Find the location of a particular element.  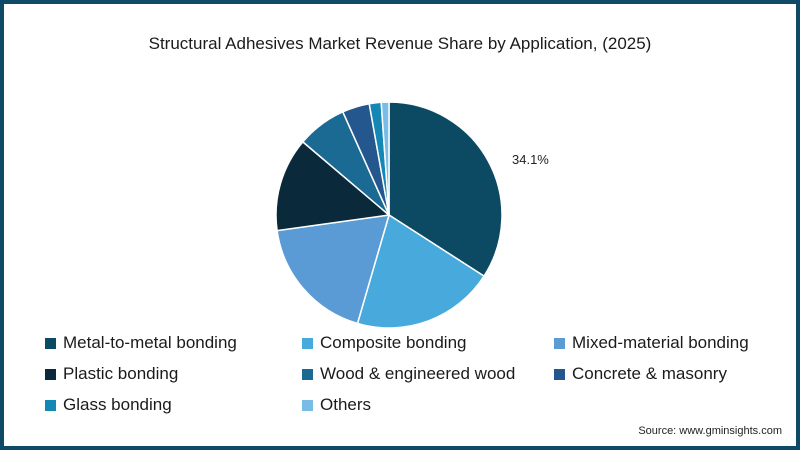

legend-item-composite: Composite bonding is located at coordinates (384, 343).